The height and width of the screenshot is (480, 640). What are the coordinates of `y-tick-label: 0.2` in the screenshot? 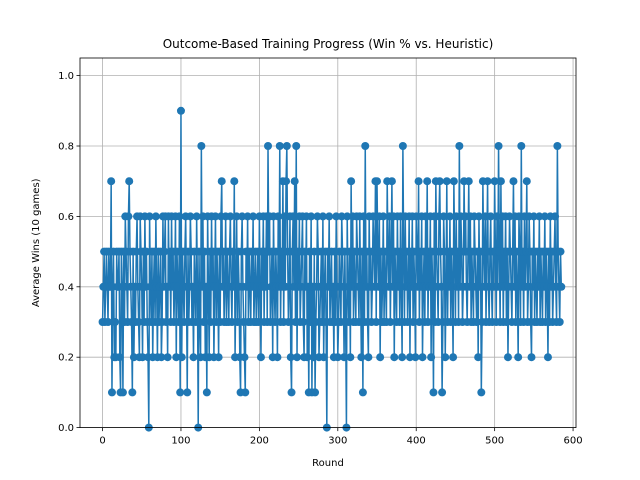 It's located at (66, 358).